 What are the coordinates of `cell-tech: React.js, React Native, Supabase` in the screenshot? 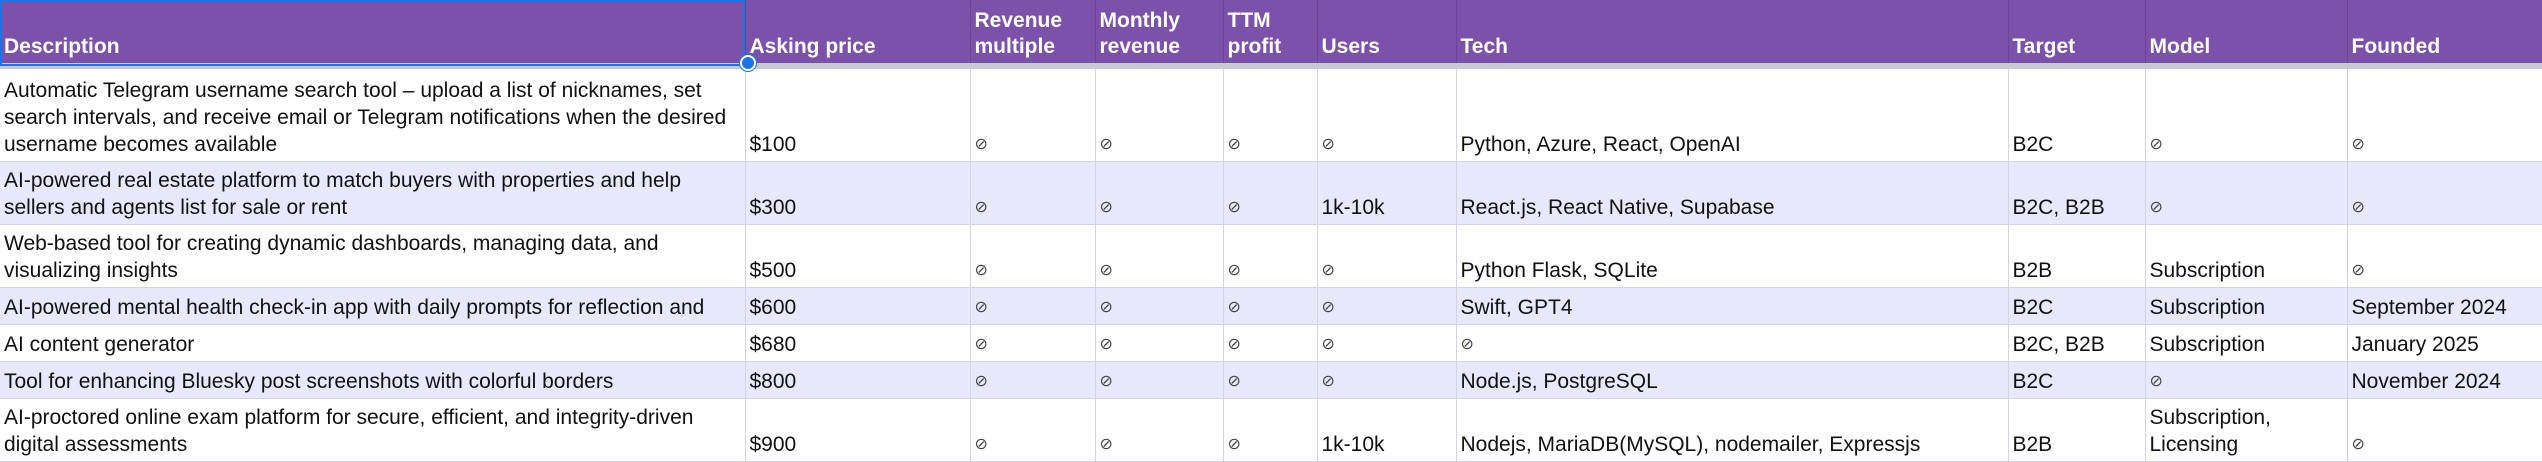 It's located at (1732, 193).